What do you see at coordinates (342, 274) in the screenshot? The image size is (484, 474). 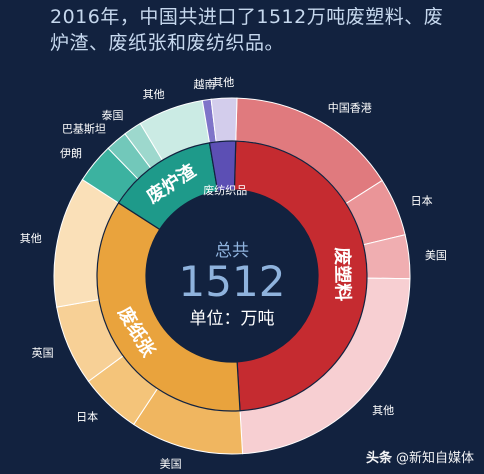 I see `inner-label-0: 废塑料` at bounding box center [342, 274].